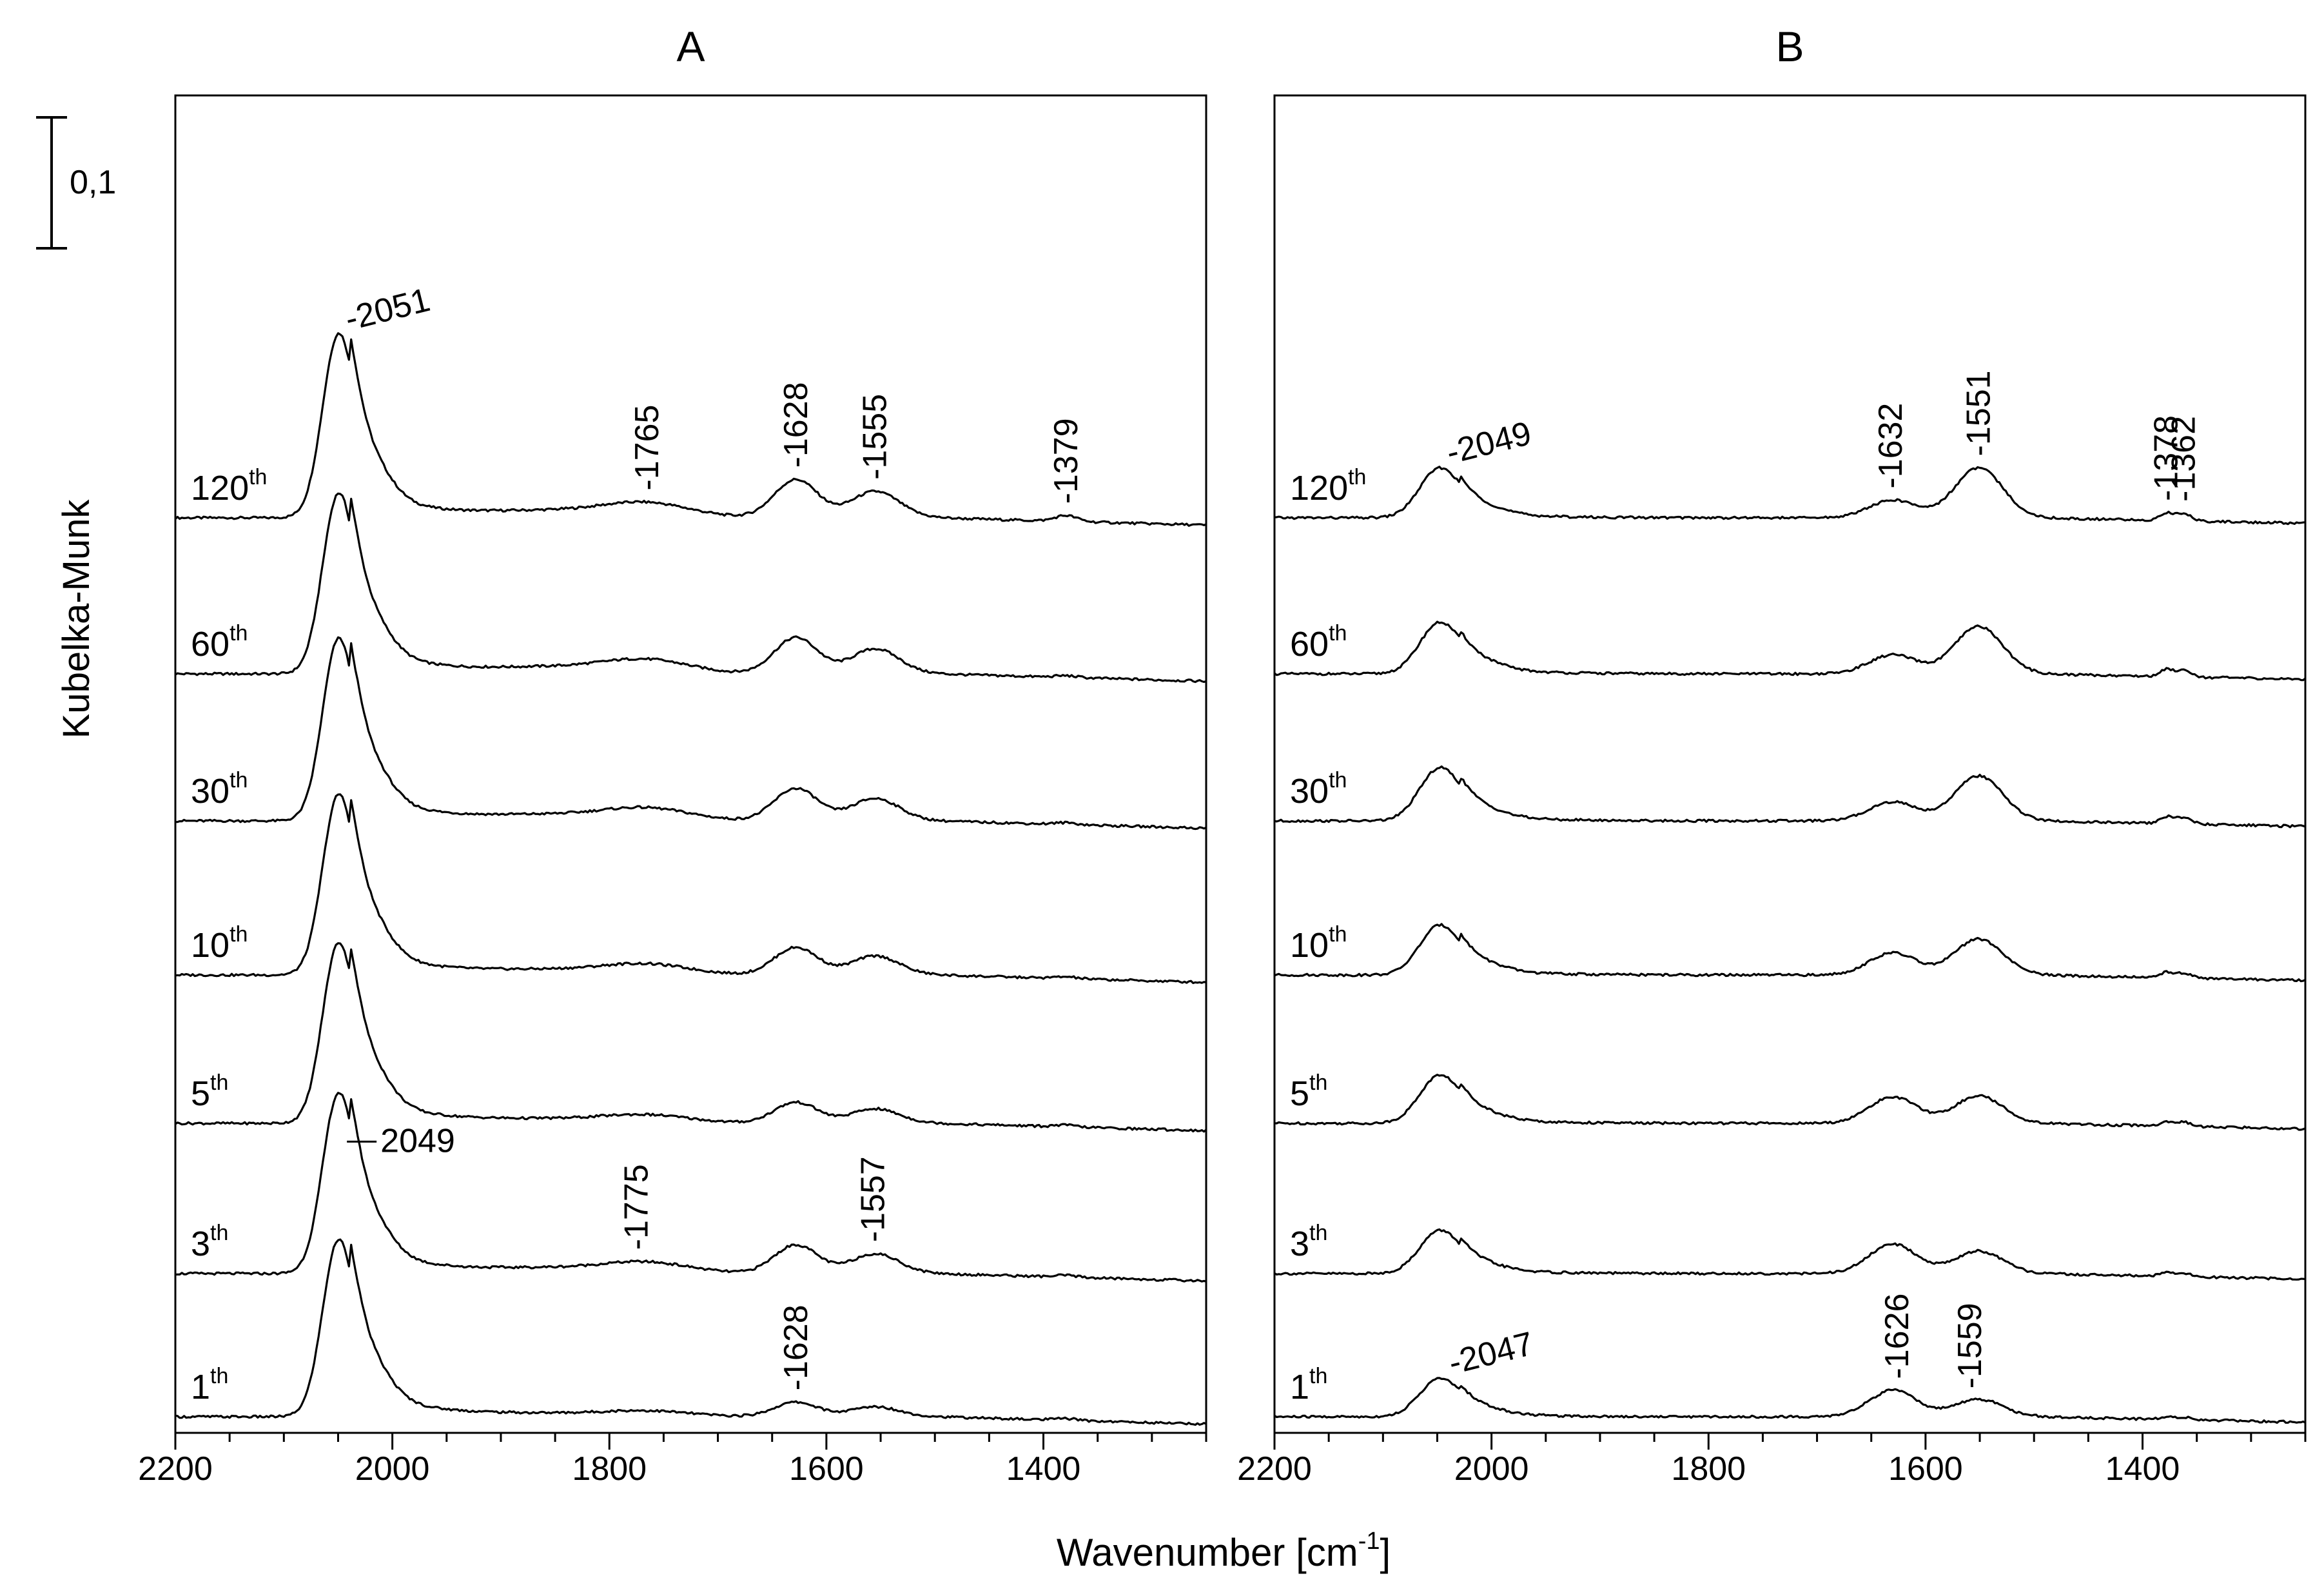  What do you see at coordinates (1369, 1541) in the screenshot?
I see `x-axis-label-superscript: -1` at bounding box center [1369, 1541].